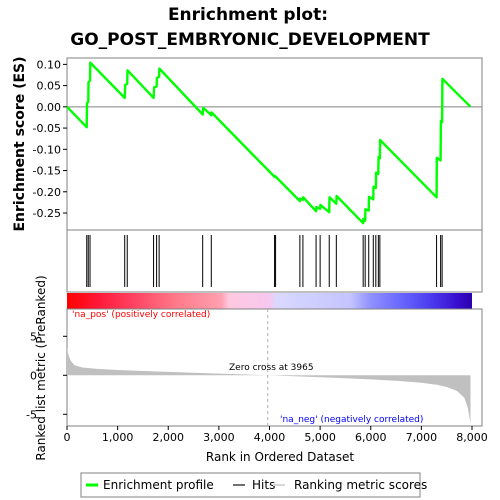 The image size is (500, 500). Describe the element at coordinates (250, 485) in the screenshot. I see `legend-box` at that location.